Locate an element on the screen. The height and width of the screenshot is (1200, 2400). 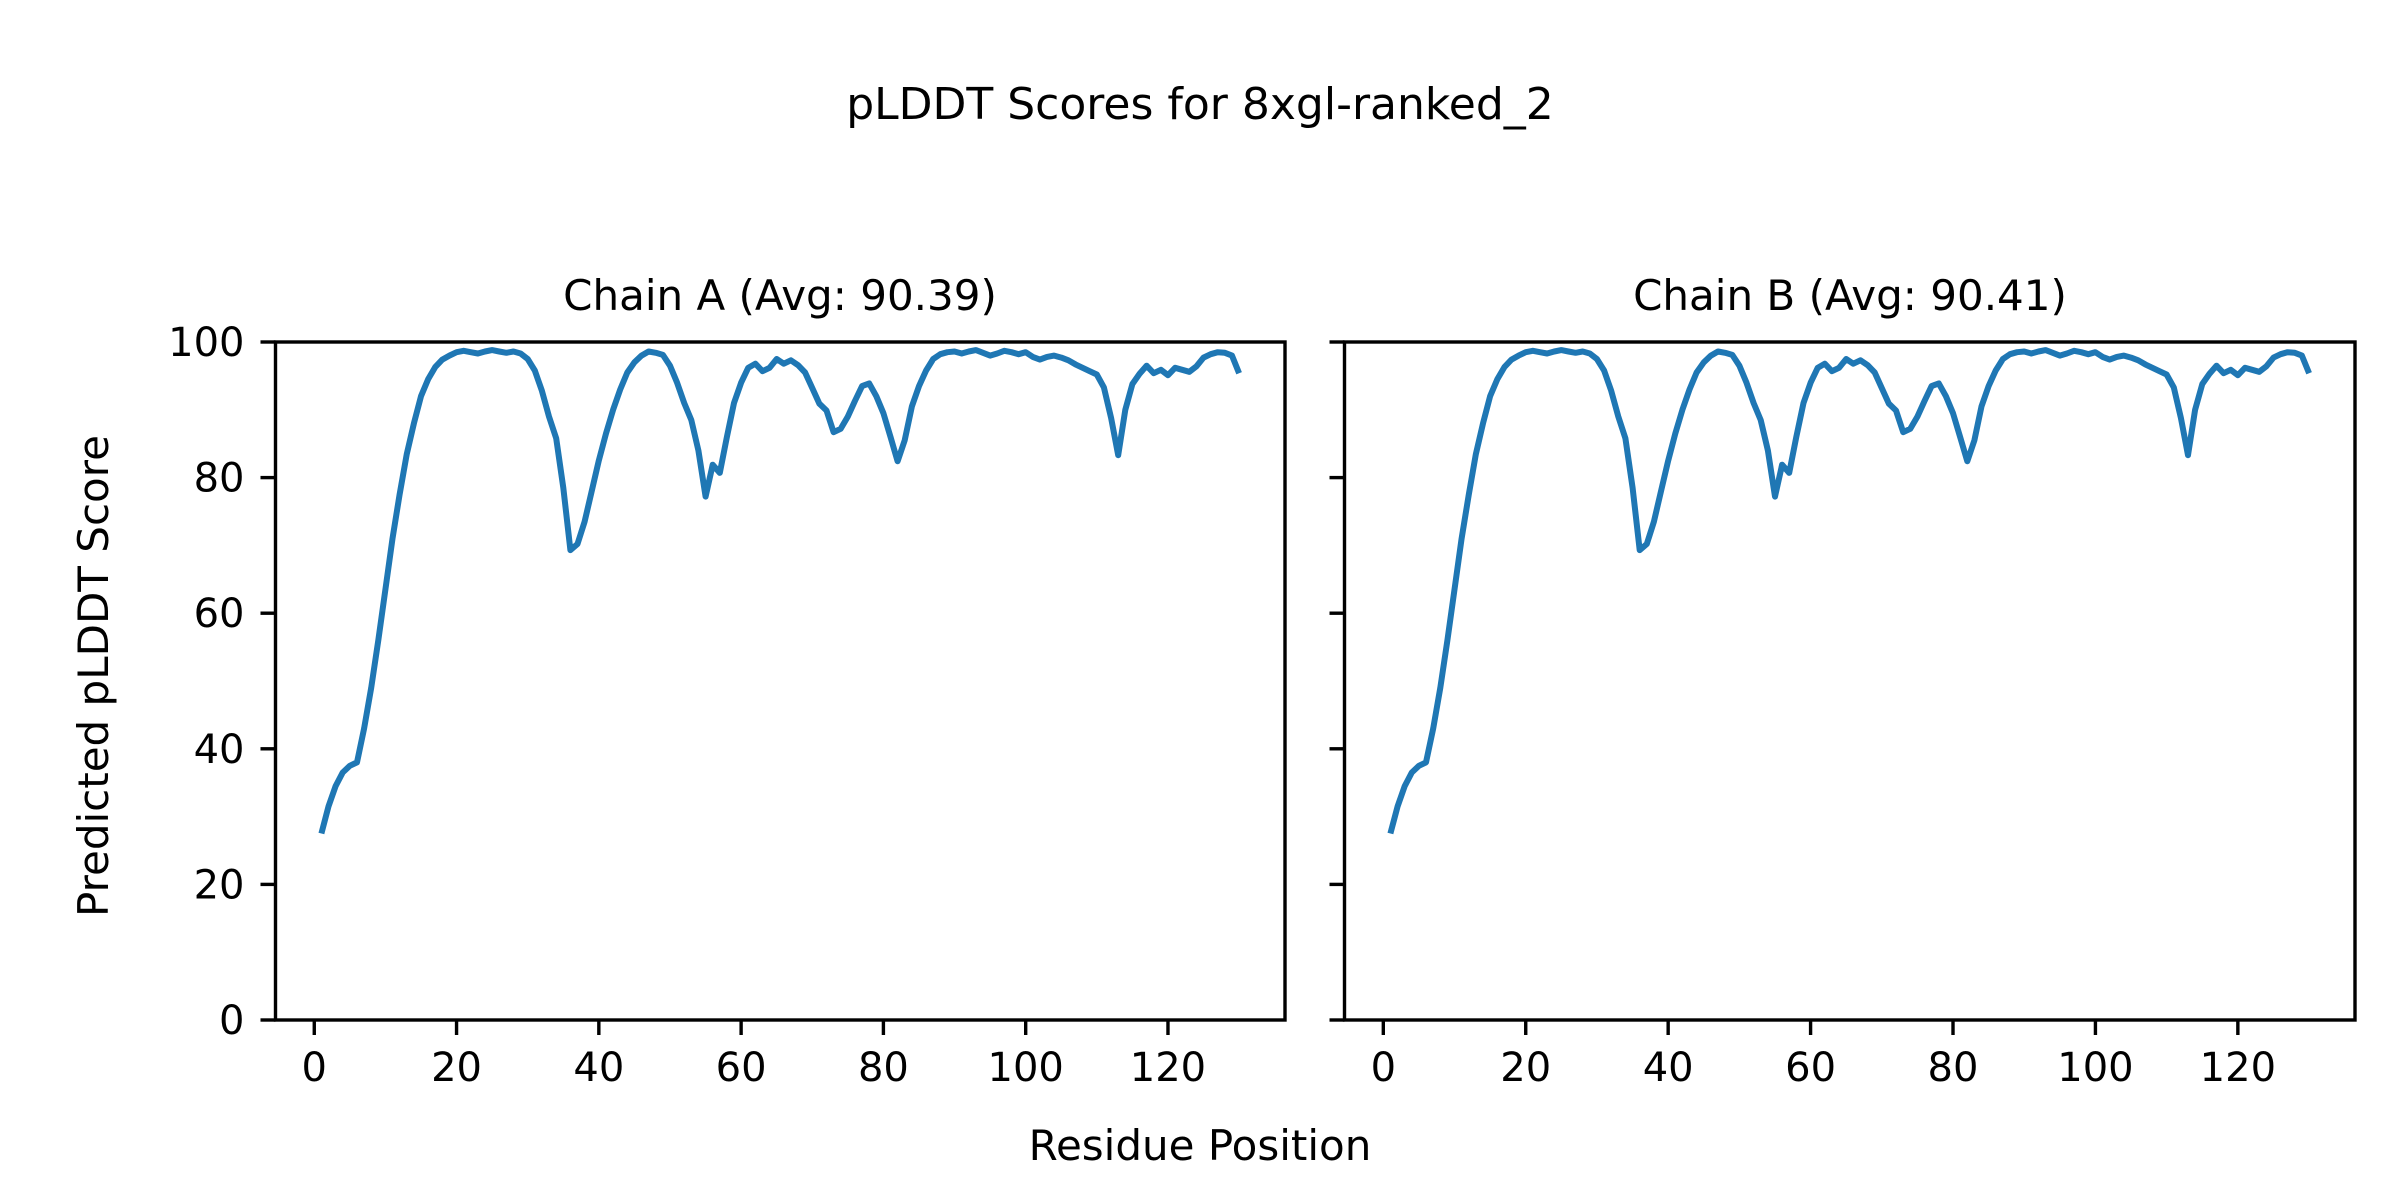
x-tick-label-chain-b: 100 is located at coordinates (2095, 1068).